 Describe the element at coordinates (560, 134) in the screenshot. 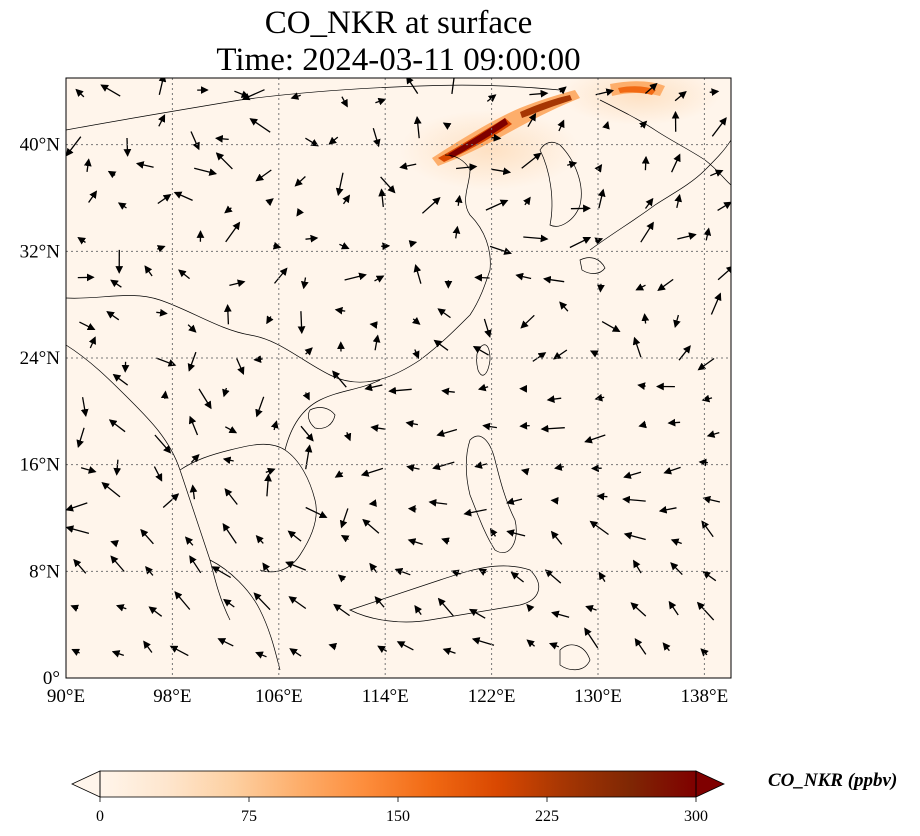

I see `co-plume` at that location.